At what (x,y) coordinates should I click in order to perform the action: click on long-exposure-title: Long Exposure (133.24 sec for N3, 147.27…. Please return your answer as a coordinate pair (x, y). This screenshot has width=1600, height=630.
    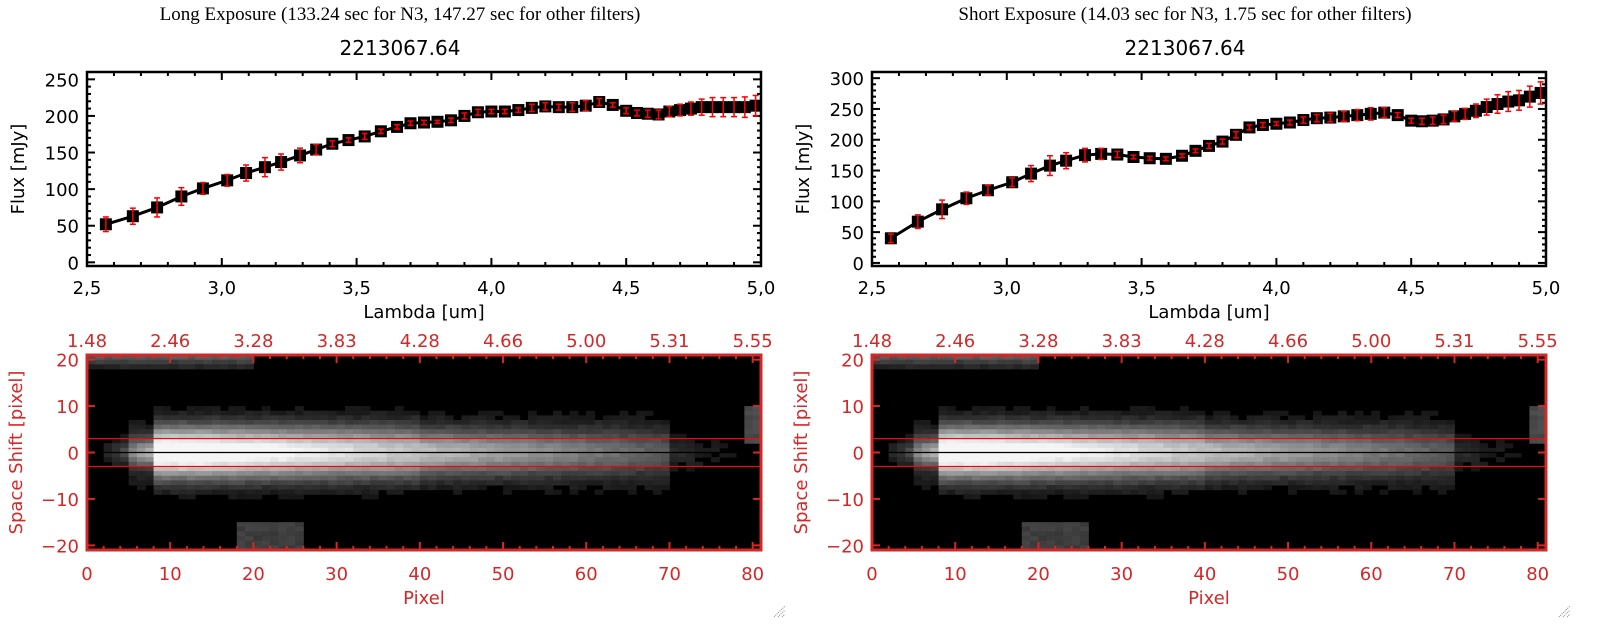
    Looking at the image, I should click on (400, 14).